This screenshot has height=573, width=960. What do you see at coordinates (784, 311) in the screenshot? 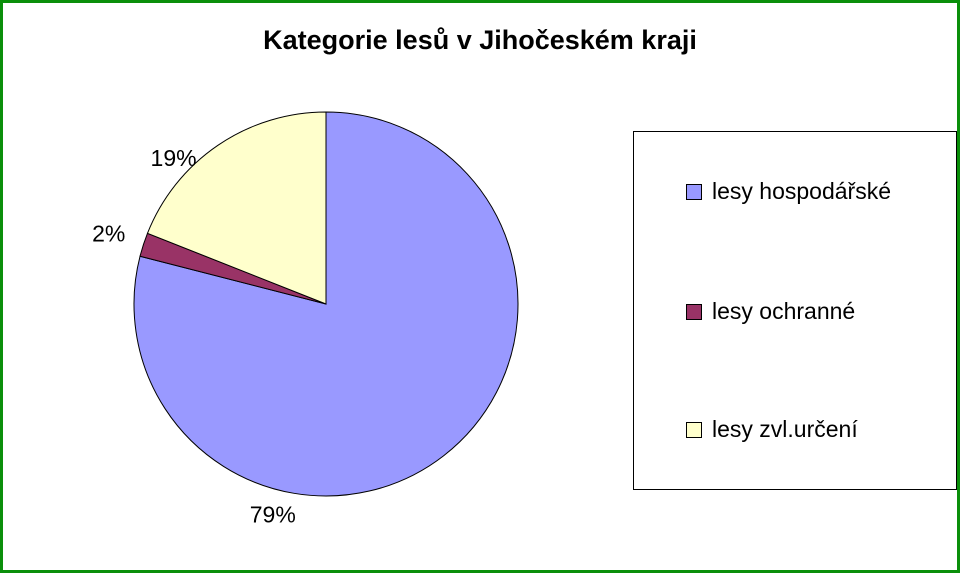
I see `legend-label-ochranne: lesy ochranné` at bounding box center [784, 311].